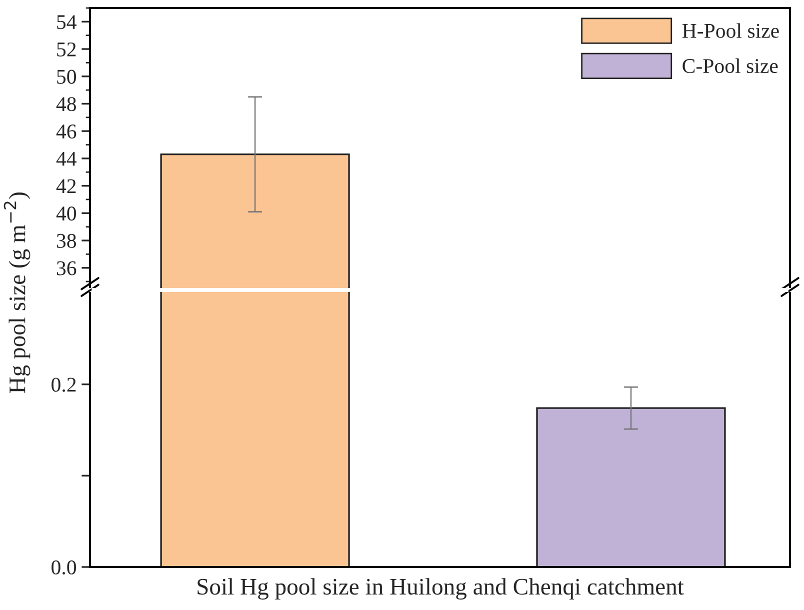  What do you see at coordinates (66, 159) in the screenshot?
I see `y-tick-label: 44` at bounding box center [66, 159].